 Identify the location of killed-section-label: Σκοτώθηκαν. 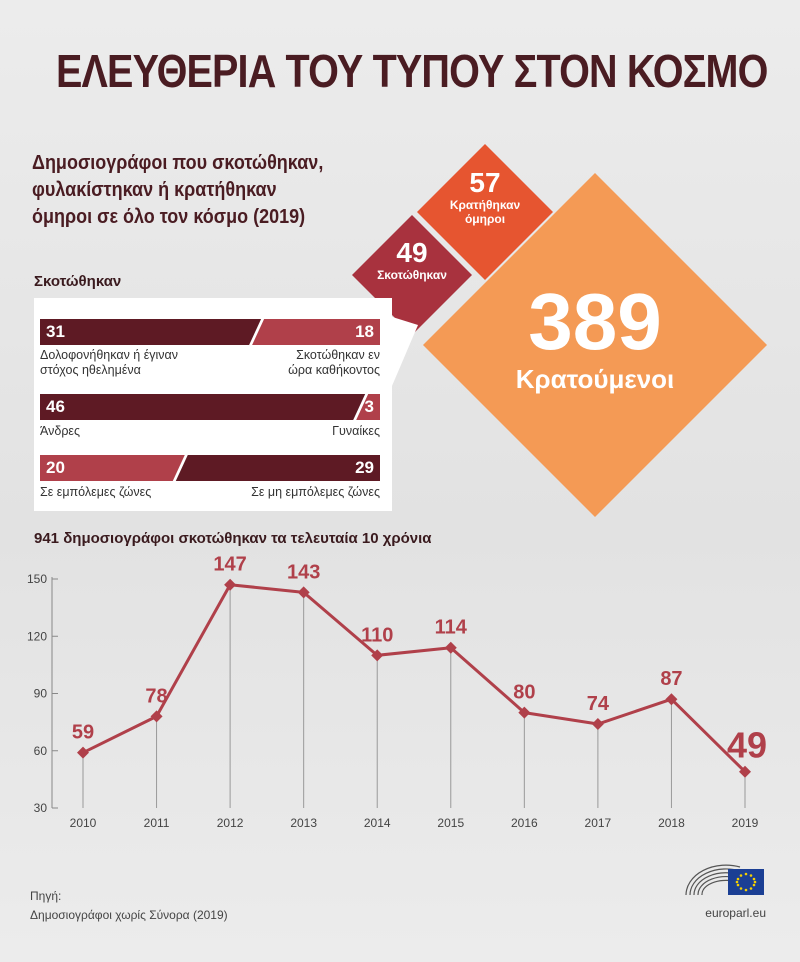
(78, 281).